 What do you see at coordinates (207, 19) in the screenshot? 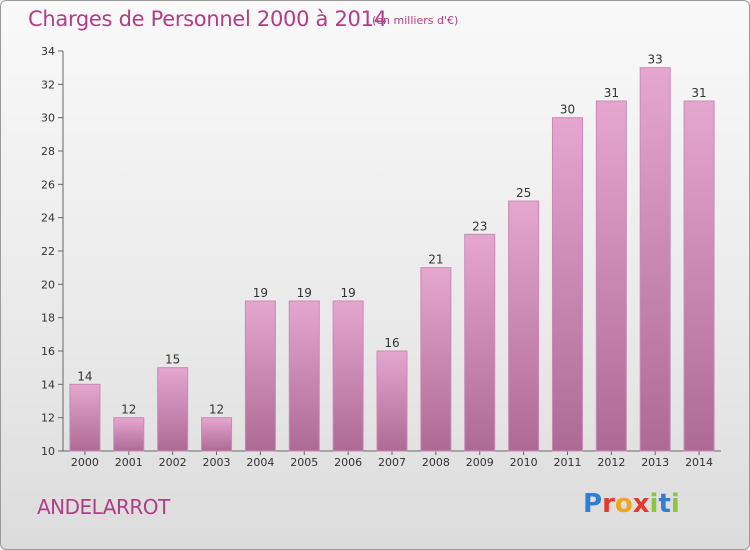
I see `chart-title: Charges de Personnel 2000 à 2014` at bounding box center [207, 19].